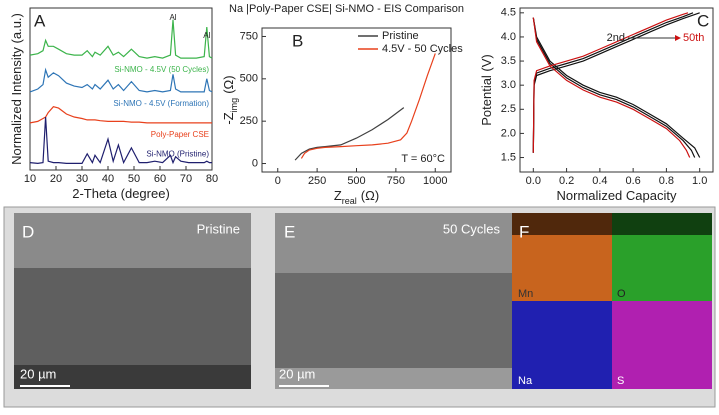  Describe the element at coordinates (212, 179) in the screenshot. I see `x-tick-label: 80` at that location.